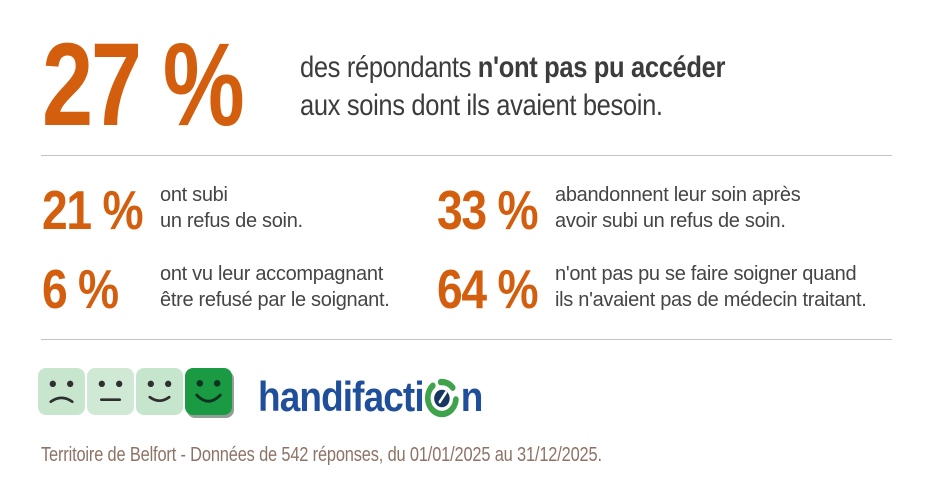 This screenshot has width=930, height=500. What do you see at coordinates (135, 391) in the screenshot?
I see `smiley-tiles` at bounding box center [135, 391].